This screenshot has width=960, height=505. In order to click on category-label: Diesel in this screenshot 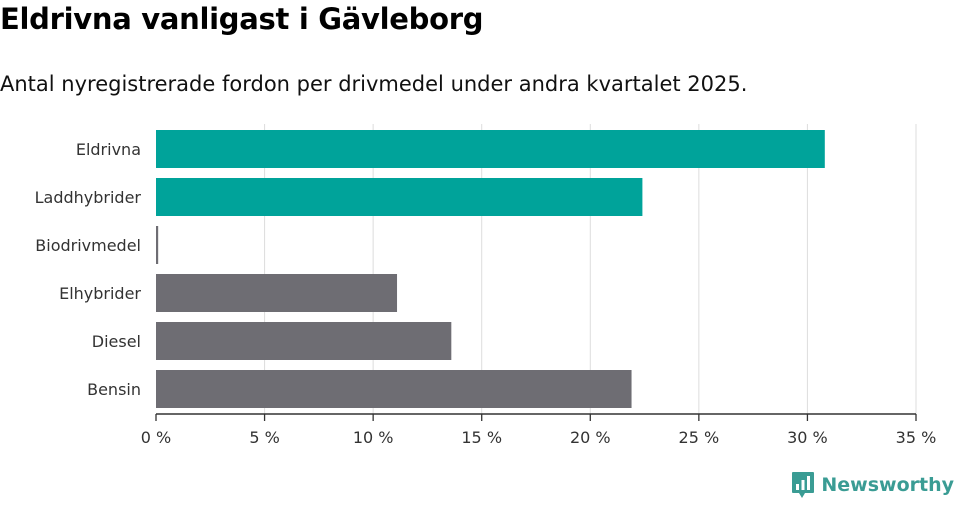, I will do `click(116, 341)`.